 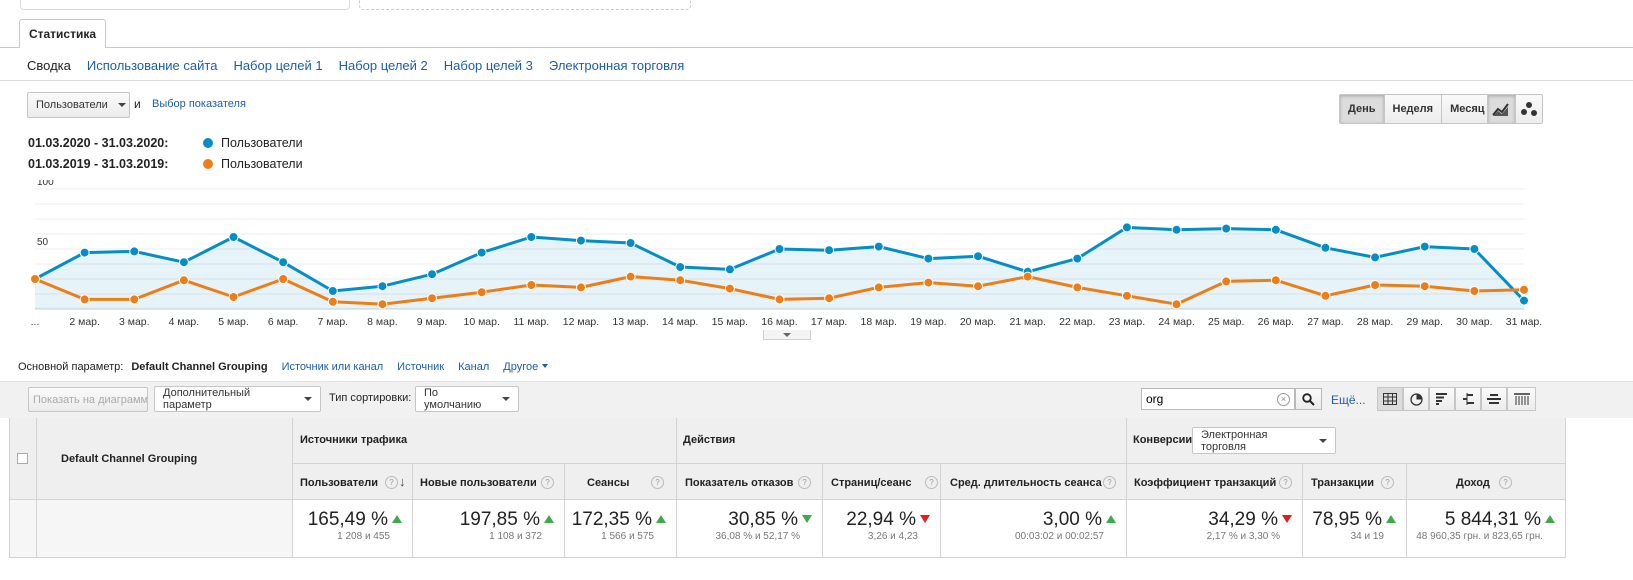 What do you see at coordinates (1468, 399) in the screenshot?
I see `view-comparison-button` at bounding box center [1468, 399].